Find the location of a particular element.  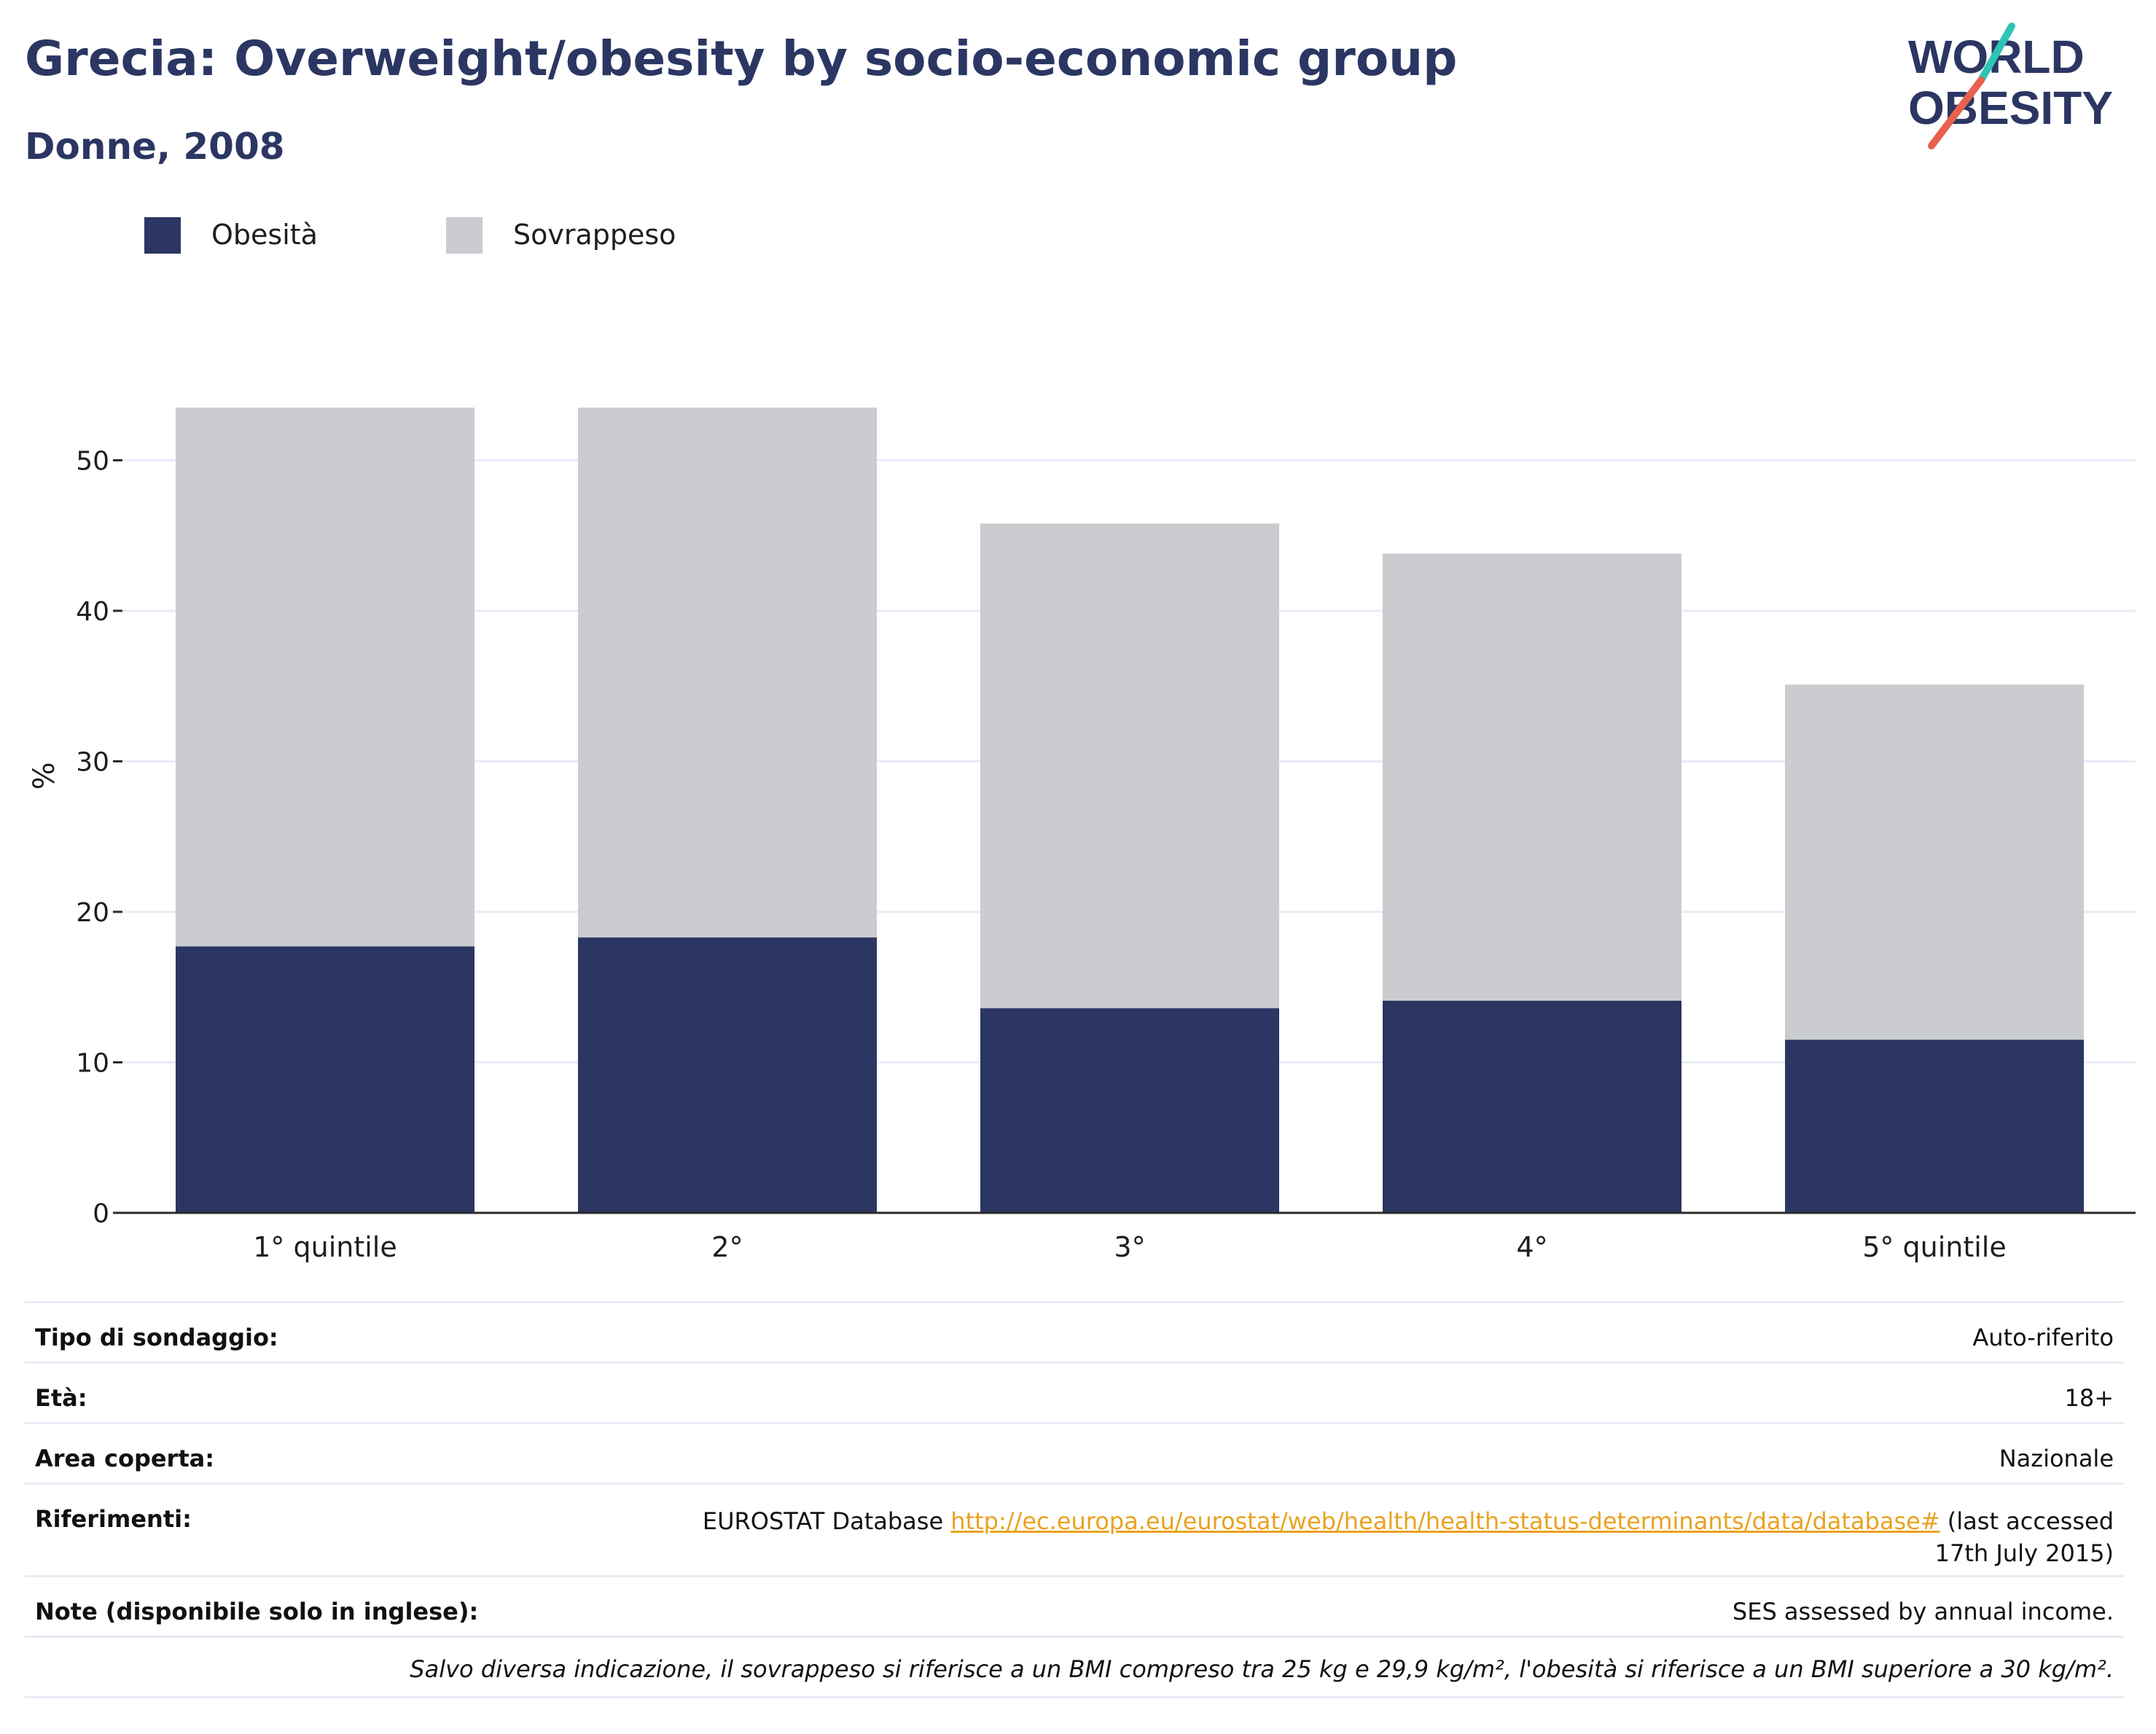

info-label-age: Età: is located at coordinates (61, 1398).